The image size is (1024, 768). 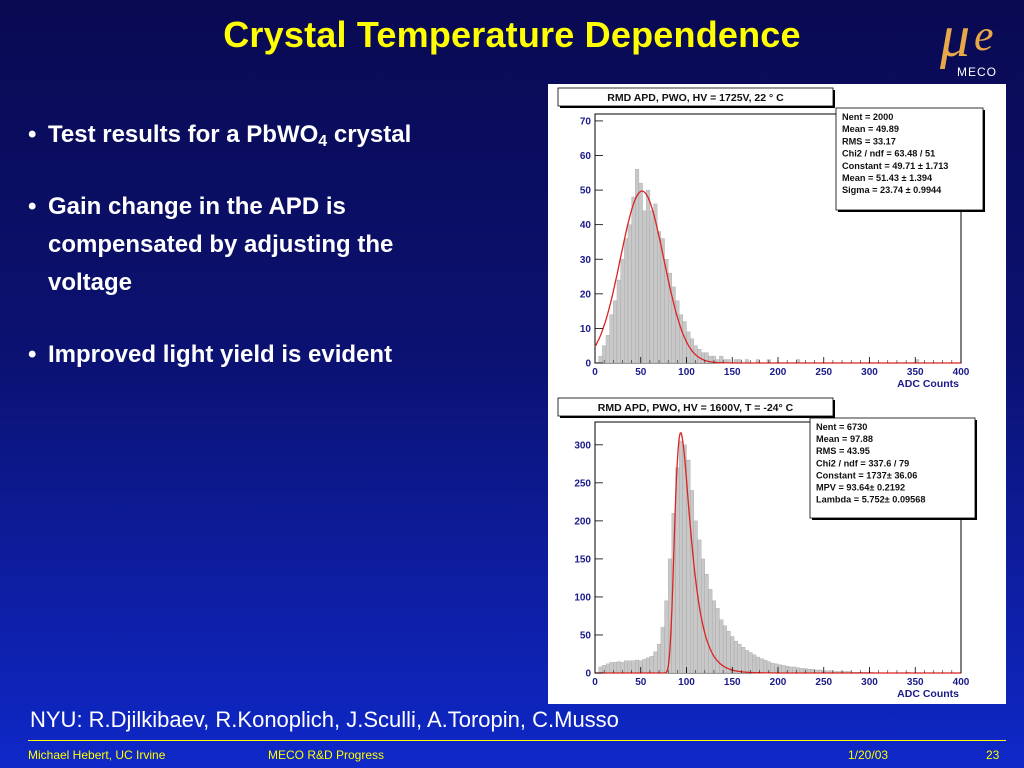 What do you see at coordinates (867, 117) in the screenshot?
I see `stats-line: Nent = 2000` at bounding box center [867, 117].